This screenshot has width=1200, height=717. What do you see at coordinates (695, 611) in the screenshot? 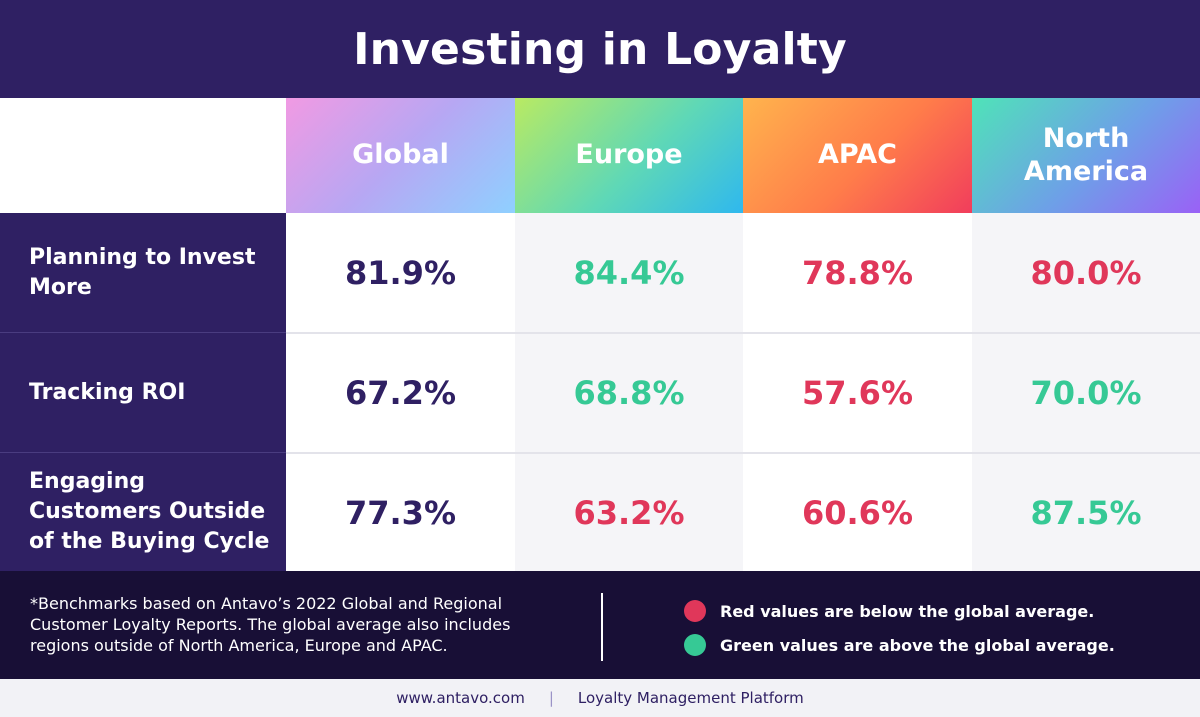
I see `red-dot-icon` at bounding box center [695, 611].